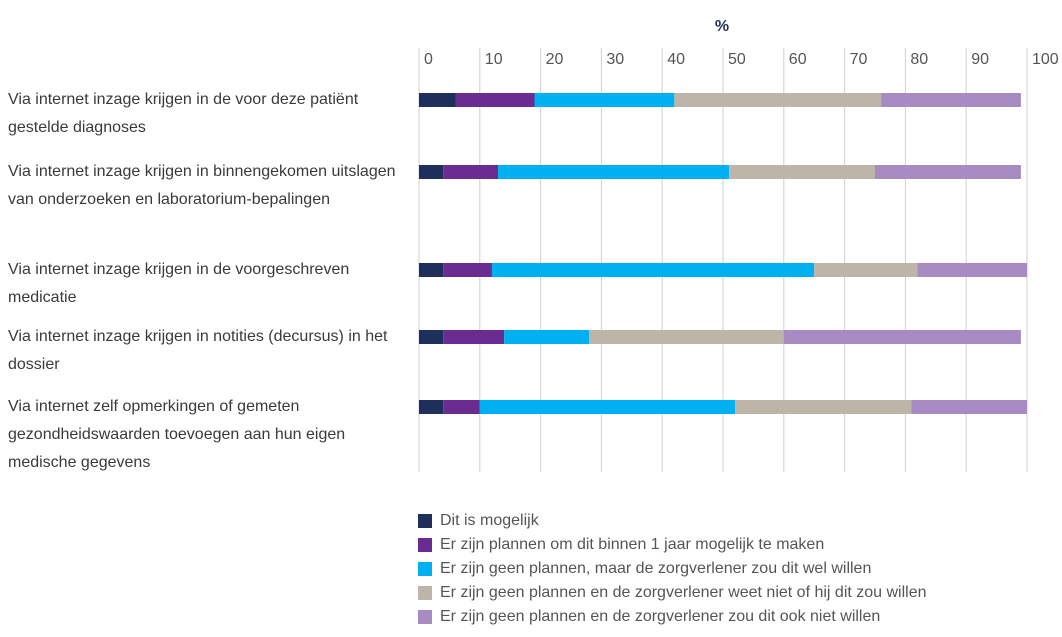  I want to click on x-tick-label: 40, so click(676, 59).